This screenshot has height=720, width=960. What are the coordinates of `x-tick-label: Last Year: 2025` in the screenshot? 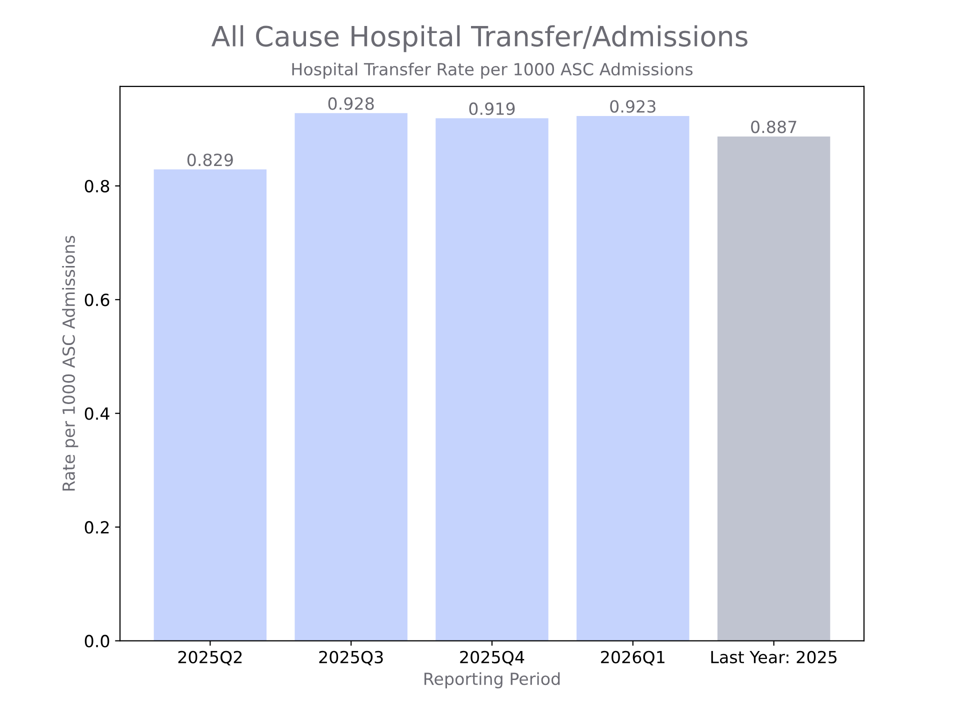 It's located at (774, 657).